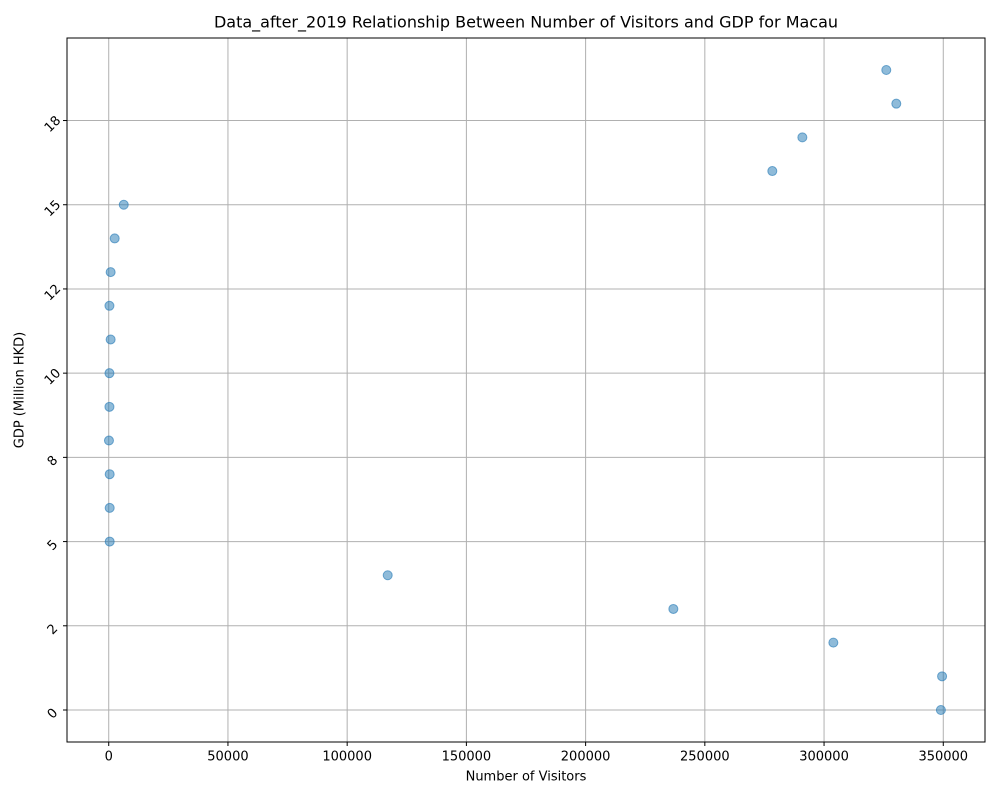  Describe the element at coordinates (53, 124) in the screenshot. I see `y-tick-label: 18` at that location.